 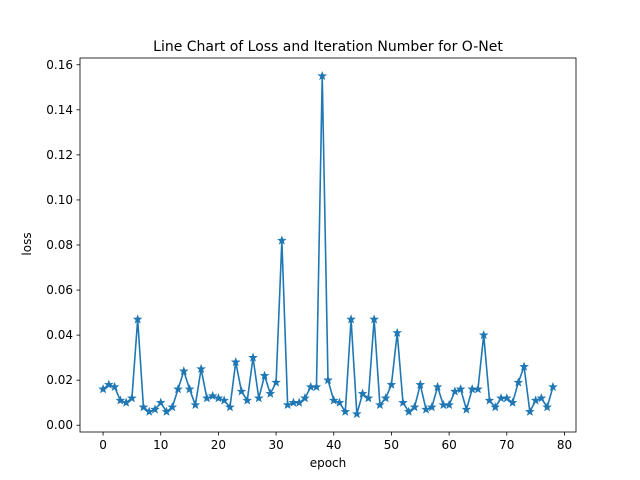 I want to click on x-tick-label: 20, so click(x=218, y=445).